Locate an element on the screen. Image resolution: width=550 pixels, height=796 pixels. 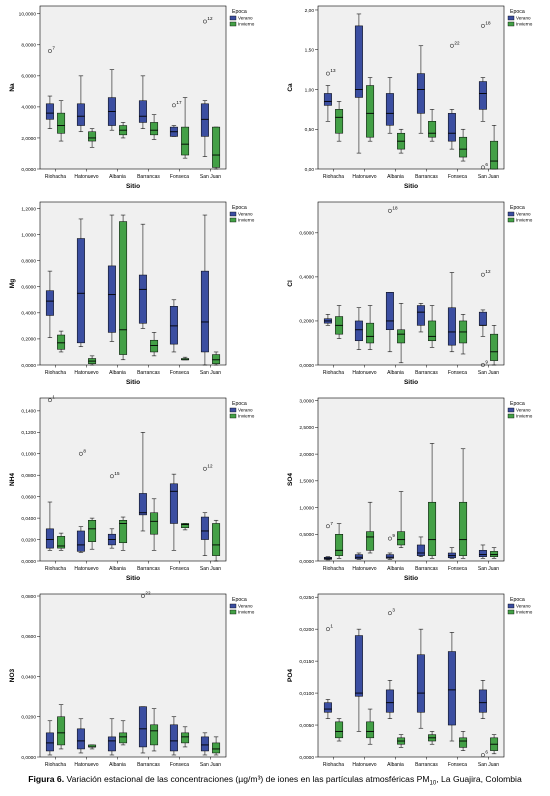
y-axis-label: NH4 is located at coordinates (12, 479).